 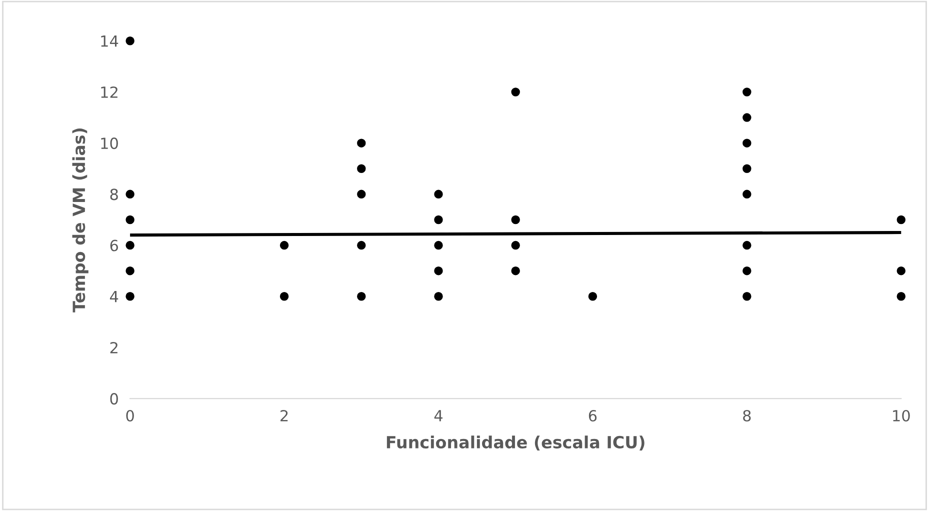 I want to click on x-tick-label: 2, so click(x=284, y=416).